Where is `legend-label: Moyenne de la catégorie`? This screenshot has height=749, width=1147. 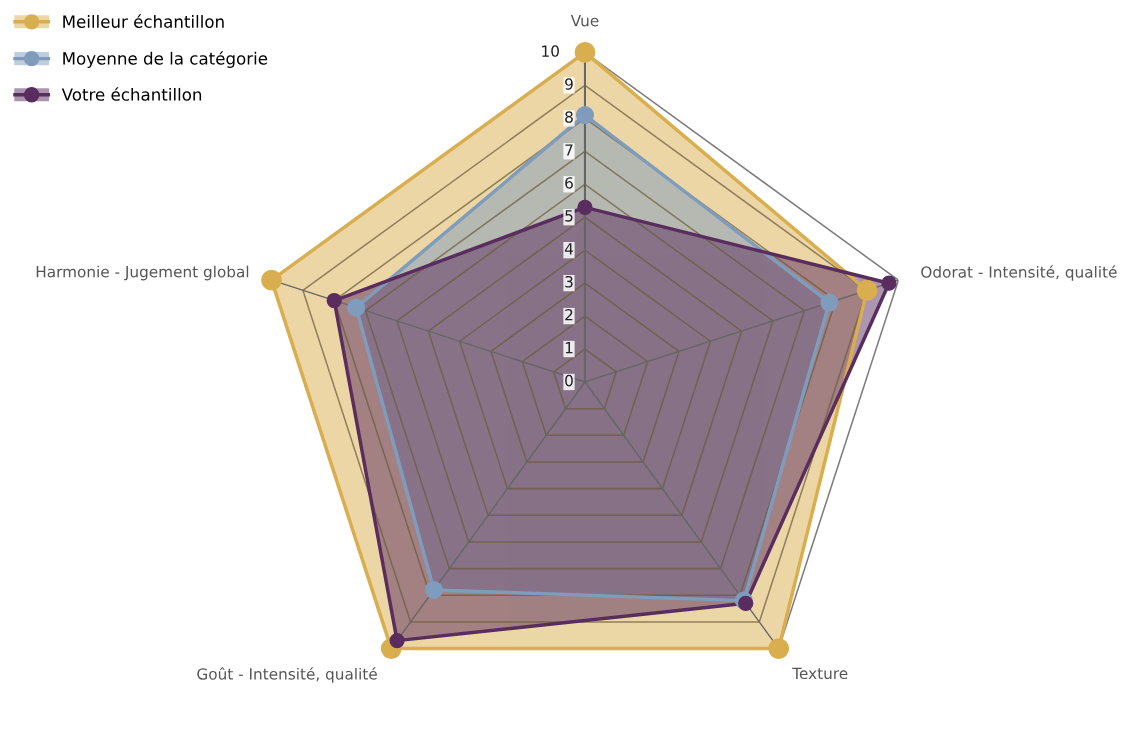 legend-label: Moyenne de la catégorie is located at coordinates (165, 59).